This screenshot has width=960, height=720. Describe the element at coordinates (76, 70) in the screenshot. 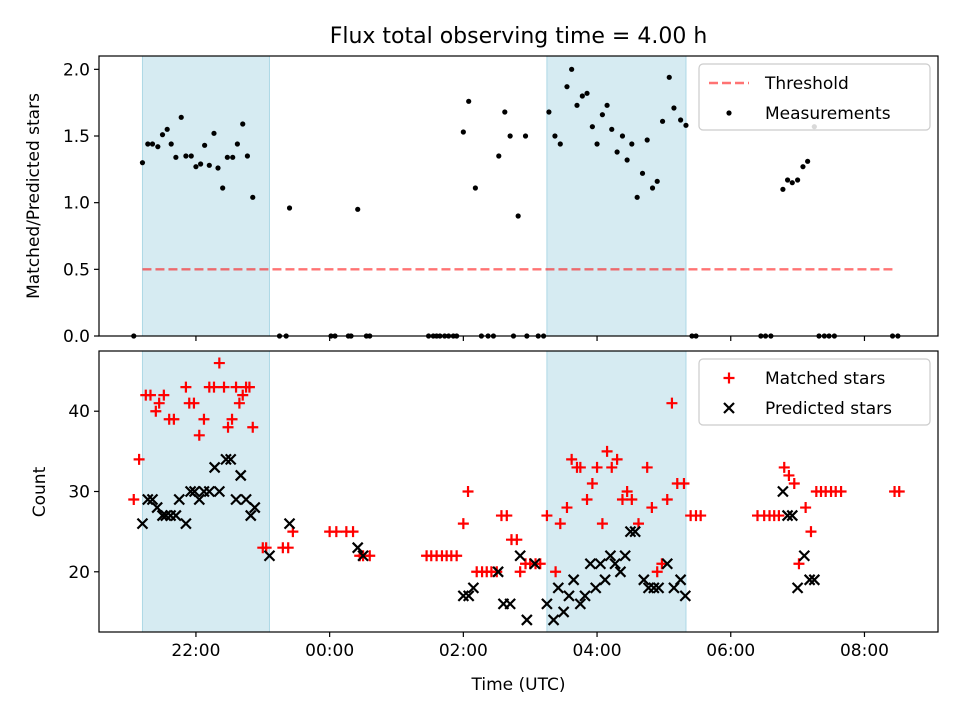

I see `y-tick-label: 2.0` at that location.